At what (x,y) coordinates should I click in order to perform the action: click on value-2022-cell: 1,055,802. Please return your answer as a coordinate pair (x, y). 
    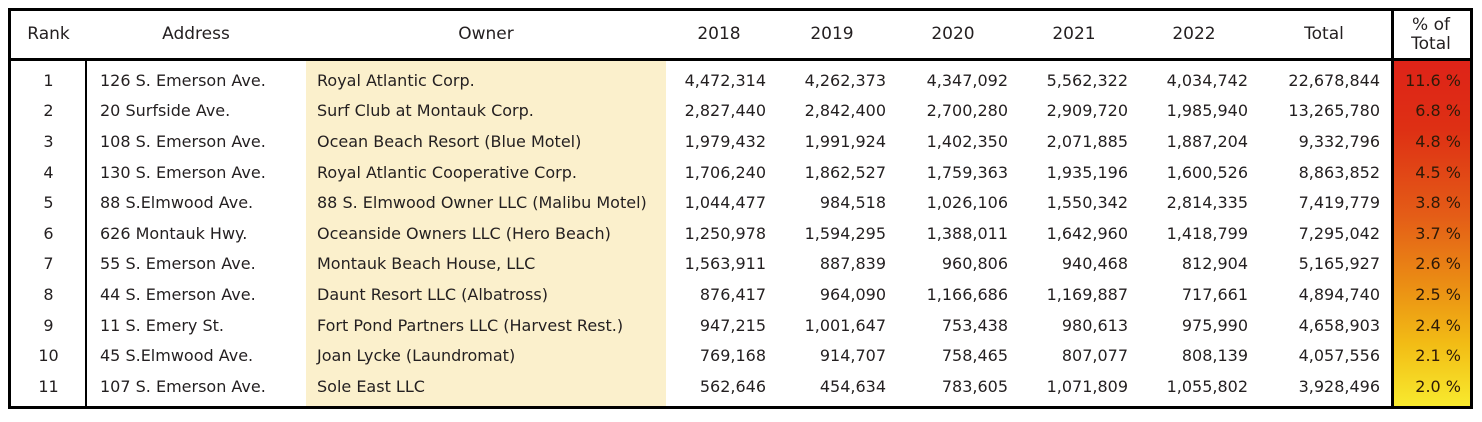
    Looking at the image, I should click on (1207, 386).